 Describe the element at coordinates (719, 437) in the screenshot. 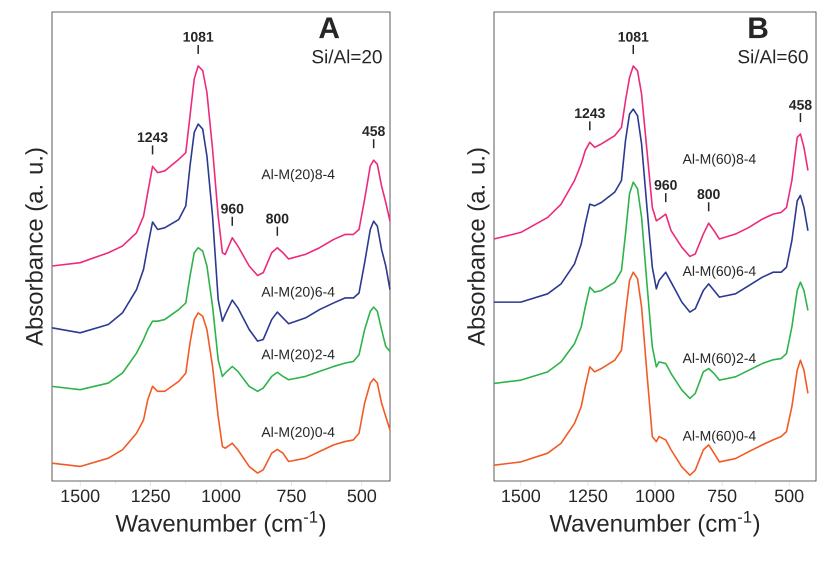

I see `series-label: Al-M(60)0-4` at that location.